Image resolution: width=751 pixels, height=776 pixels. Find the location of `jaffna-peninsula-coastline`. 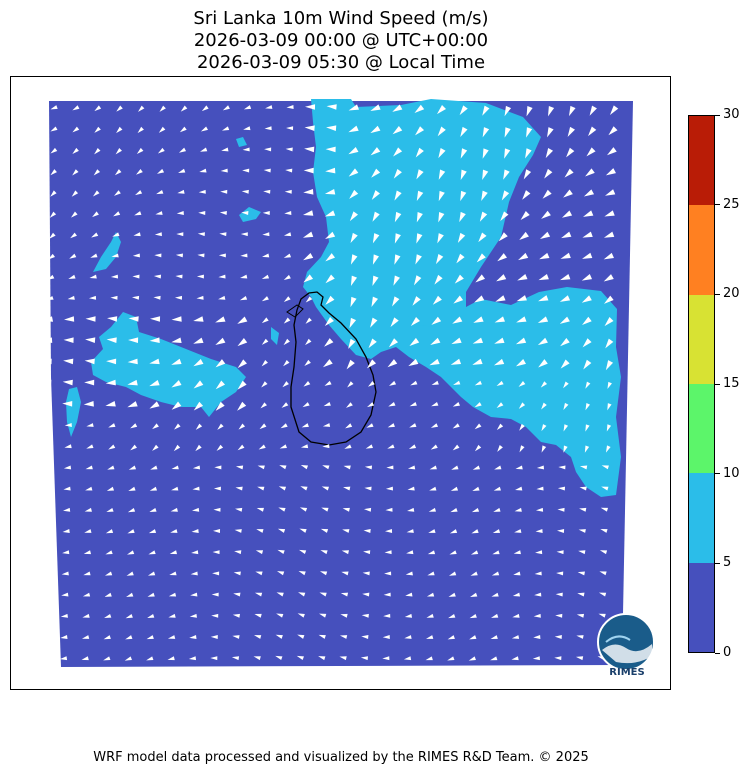

jaffna-peninsula-coastline is located at coordinates (295, 311).